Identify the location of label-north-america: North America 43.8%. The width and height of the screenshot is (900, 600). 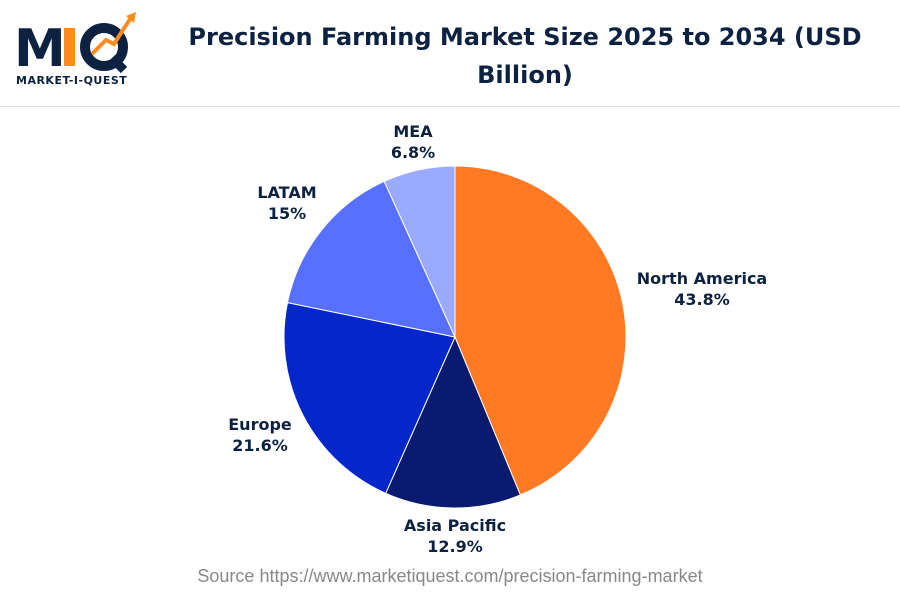
(702, 289).